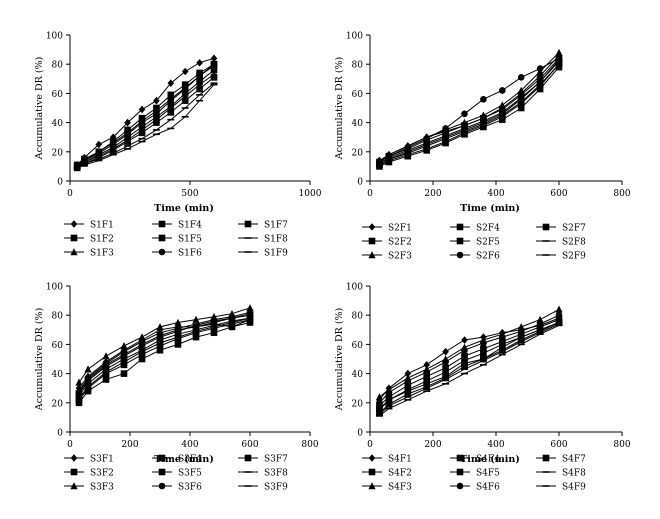 The height and width of the screenshot is (519, 660). What do you see at coordinates (58, 317) in the screenshot?
I see `chart-3-y-tick-label: 80` at bounding box center [58, 317].